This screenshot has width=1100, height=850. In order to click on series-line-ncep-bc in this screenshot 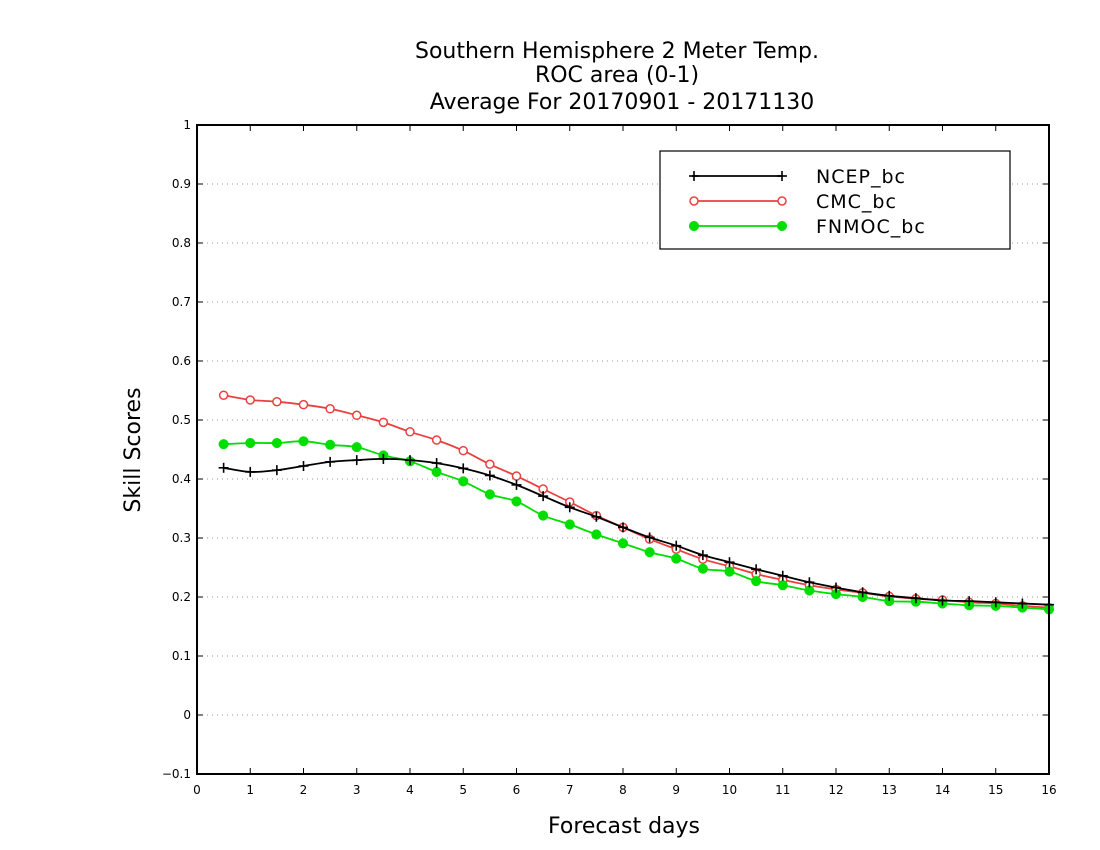, I will do `click(636, 531)`.